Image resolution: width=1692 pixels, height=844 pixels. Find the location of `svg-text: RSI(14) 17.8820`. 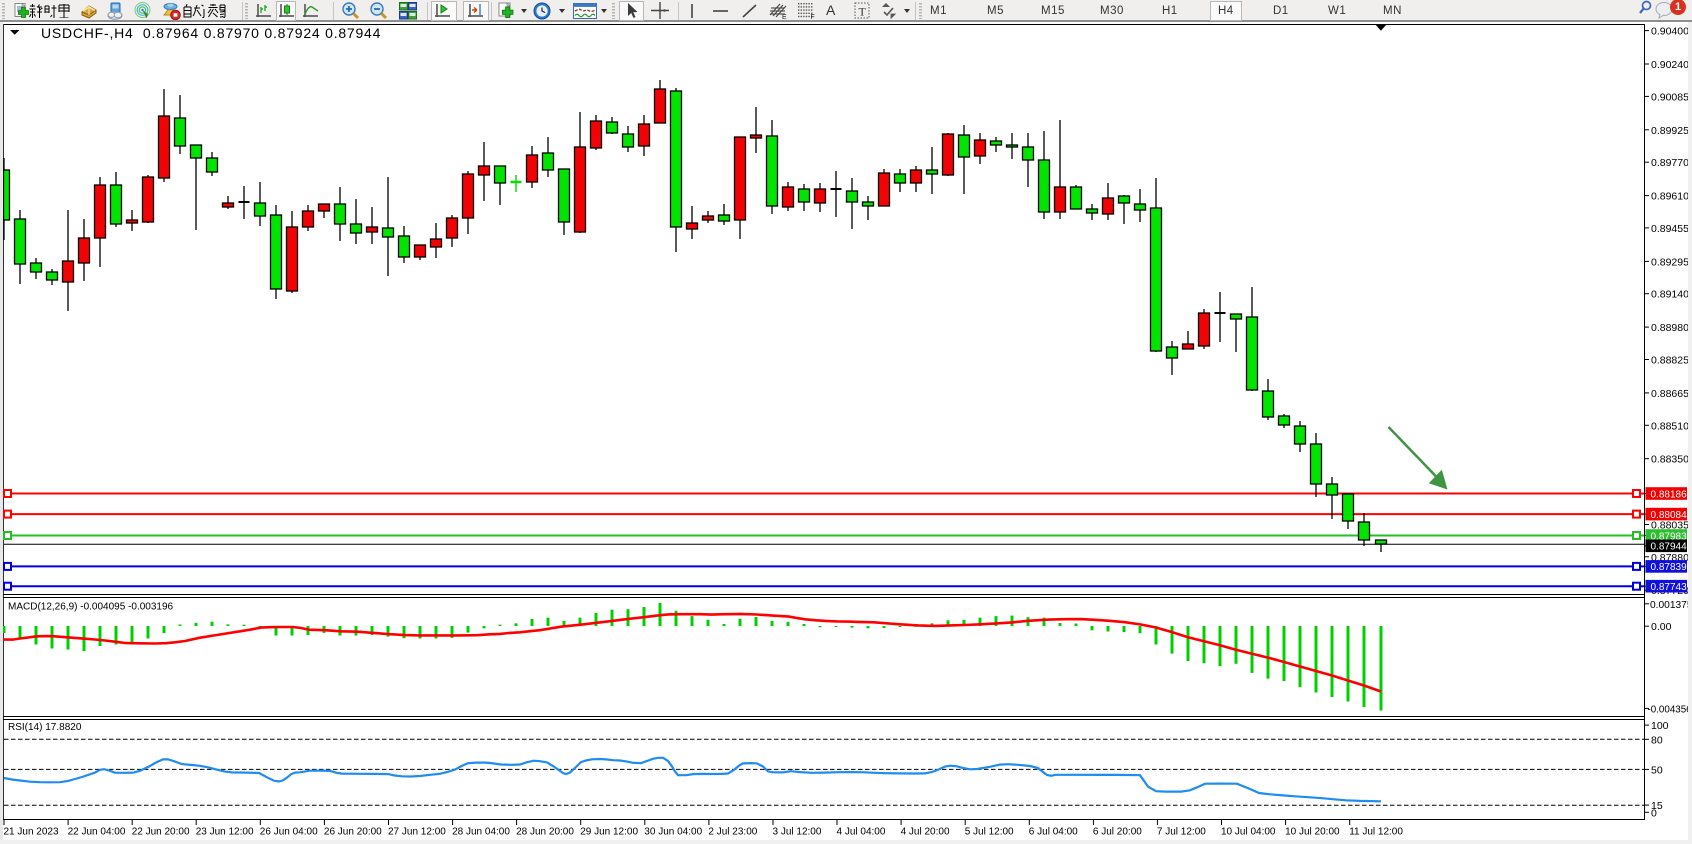

svg-text: RSI(14) 17.8820 is located at coordinates (45, 727).